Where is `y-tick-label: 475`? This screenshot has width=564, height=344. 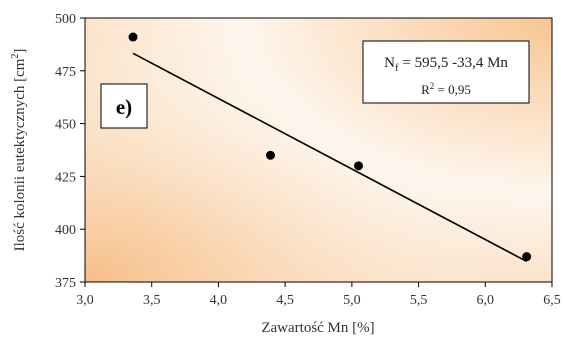
y-tick-label: 475 is located at coordinates (65, 72).